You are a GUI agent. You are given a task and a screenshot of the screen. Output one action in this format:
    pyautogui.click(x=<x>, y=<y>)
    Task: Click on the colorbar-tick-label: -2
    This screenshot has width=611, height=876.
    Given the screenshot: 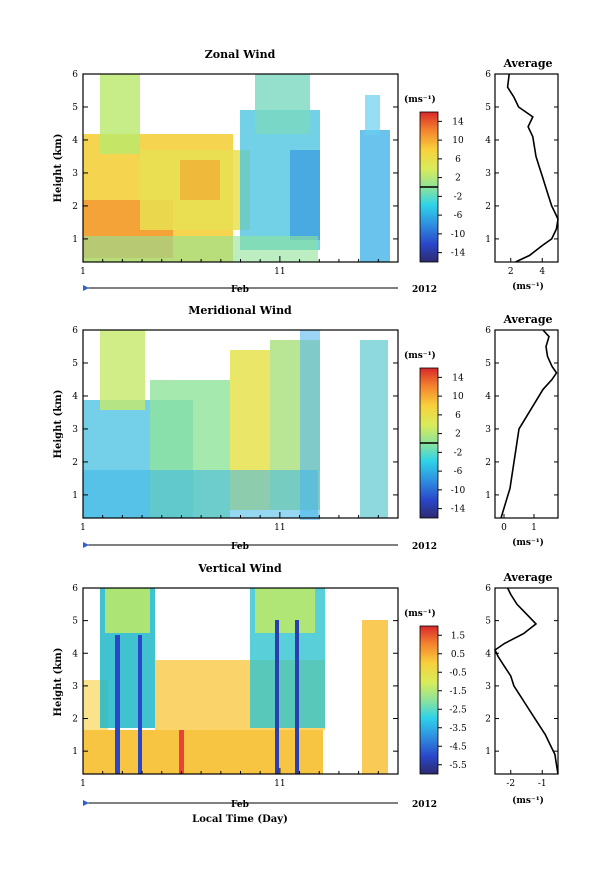 What is the action you would take?
    pyautogui.click(x=458, y=197)
    